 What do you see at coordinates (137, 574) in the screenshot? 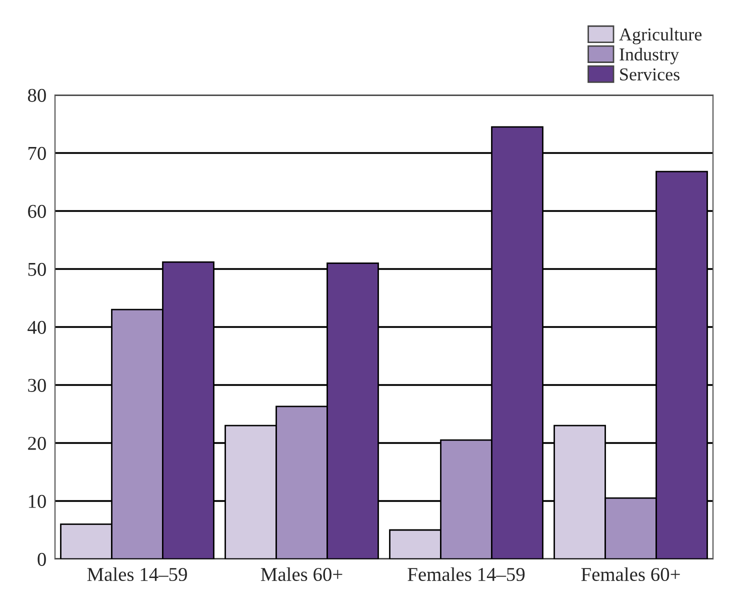
I see `x-tick-label: Males 14–59` at bounding box center [137, 574].